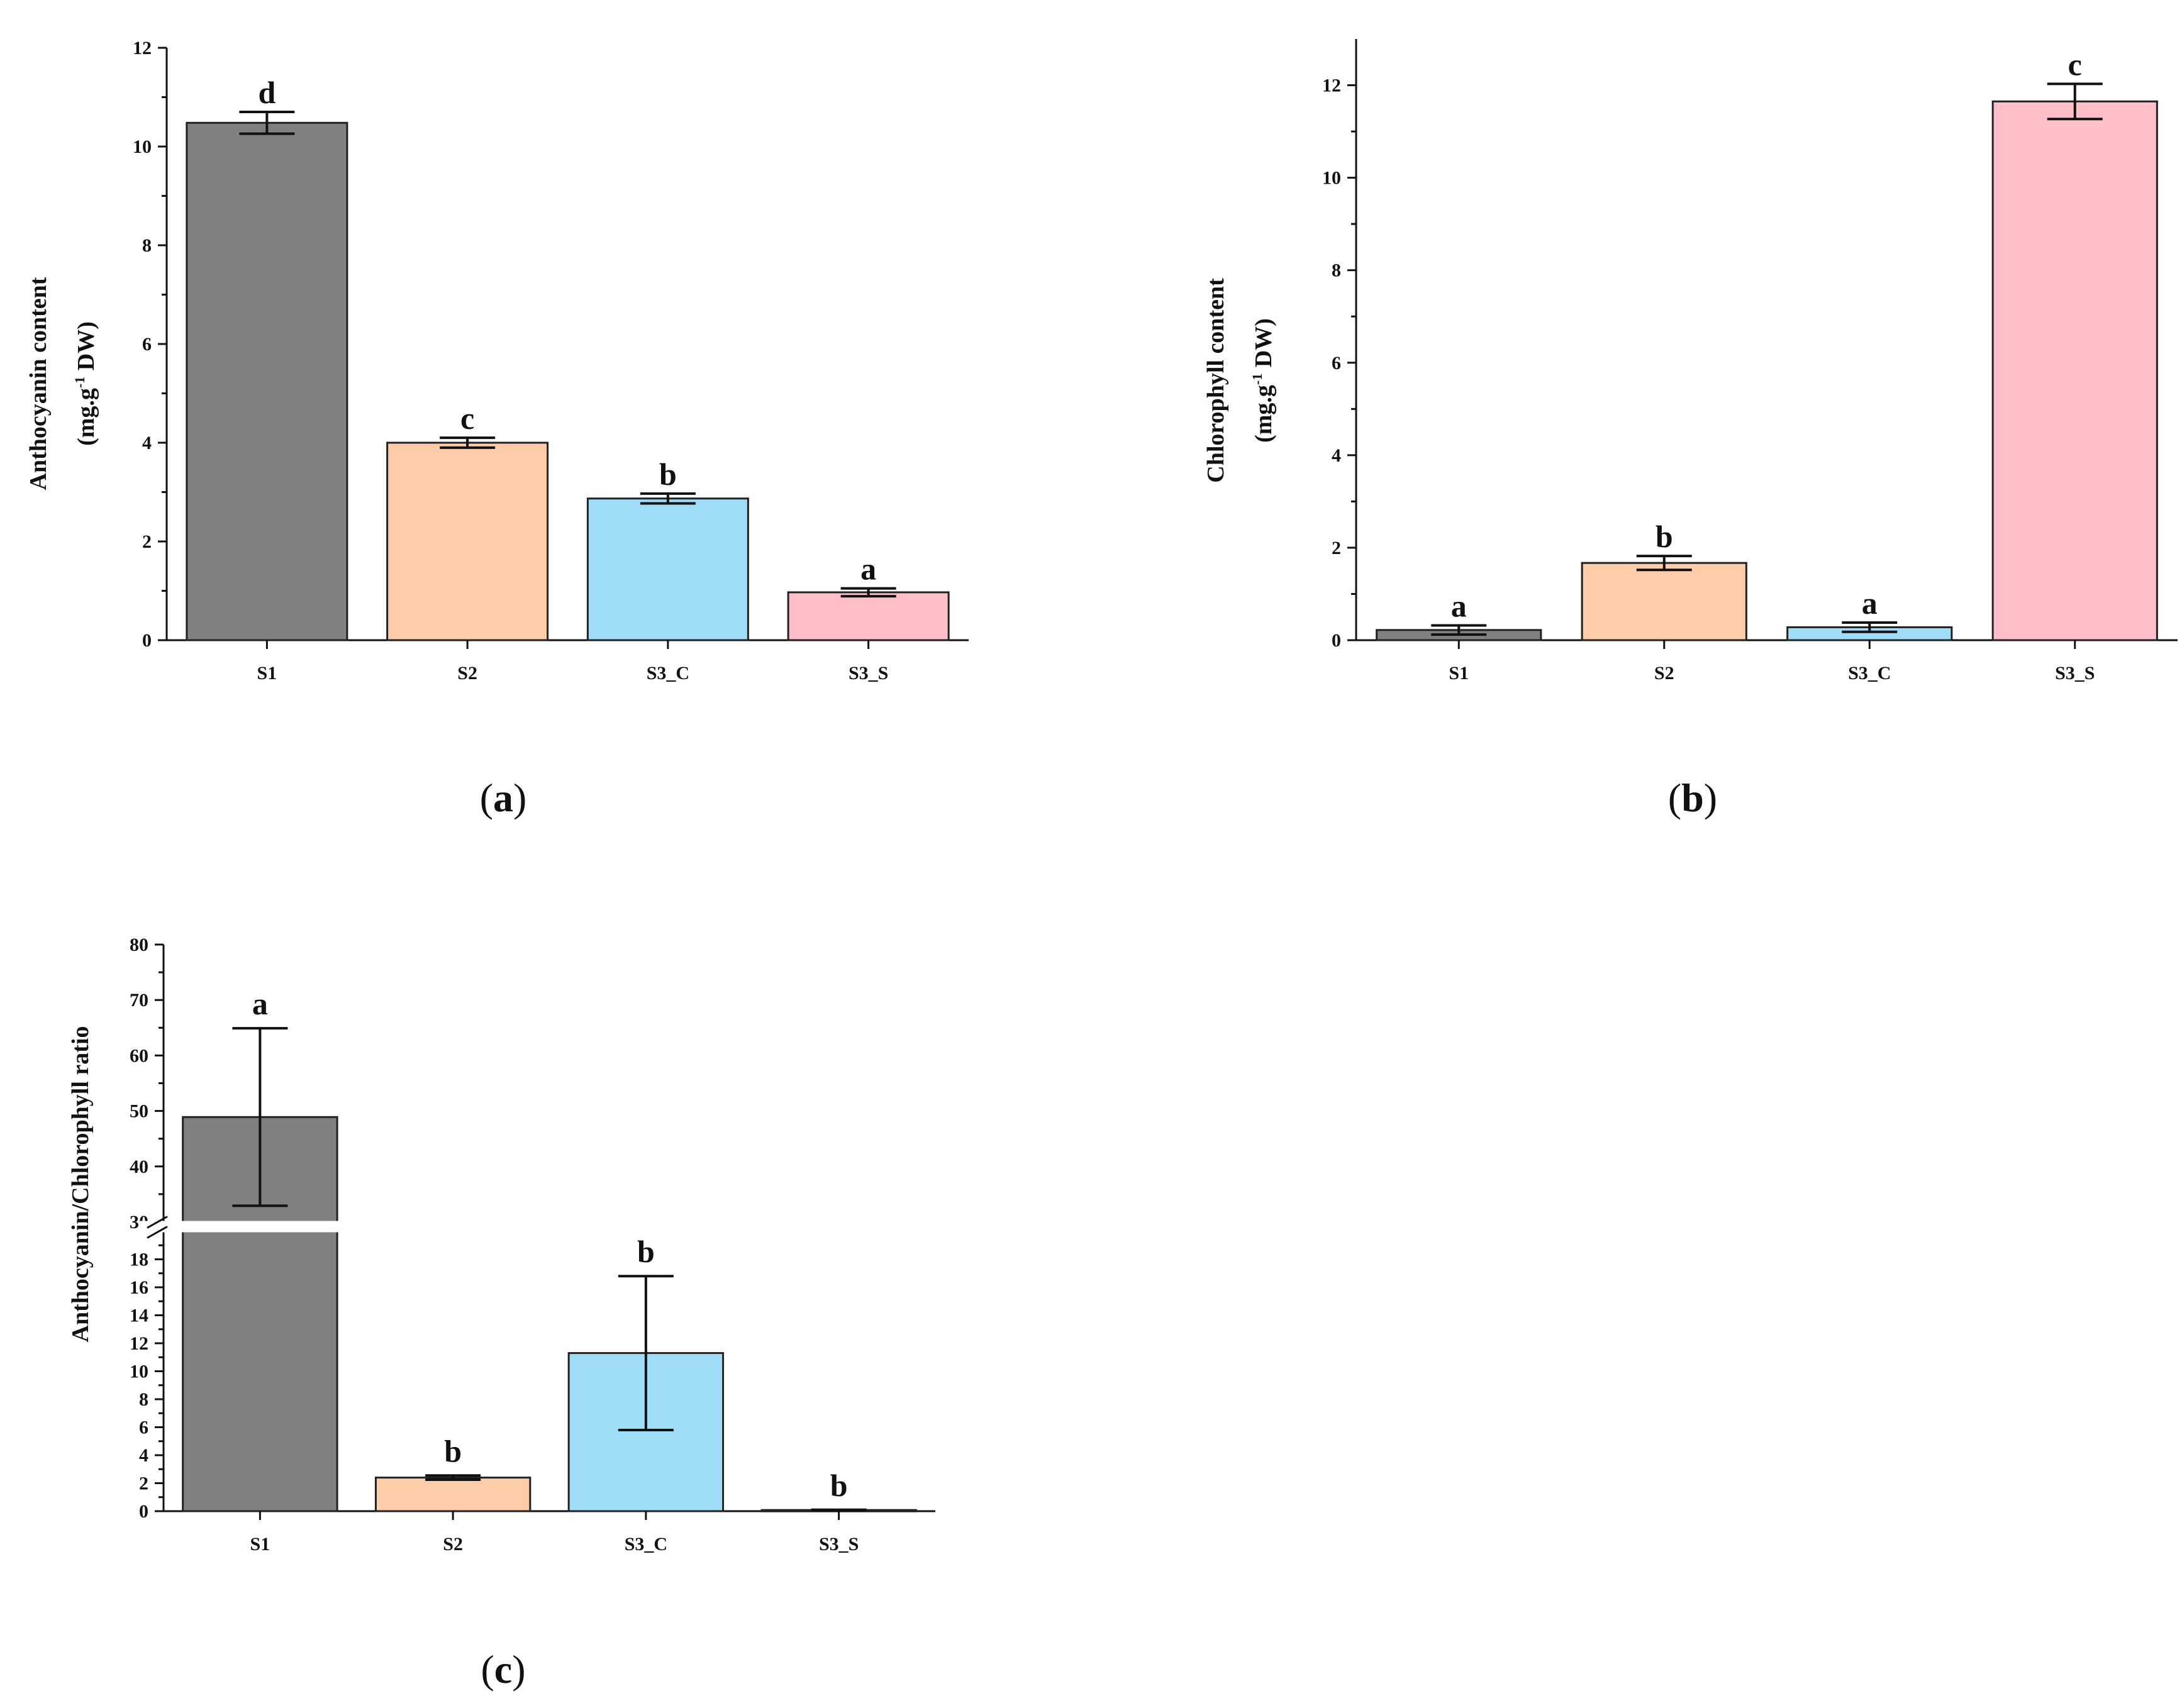  Describe the element at coordinates (62, 383) in the screenshot. I see `y-axis-label: Anthocyanin content (mg.g-1 DW)` at that location.